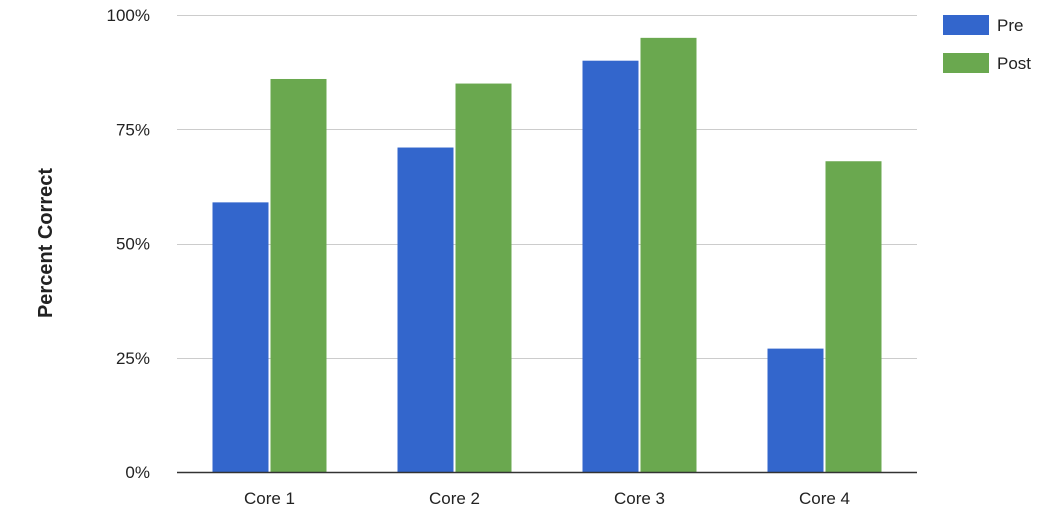  I want to click on y-tick-label: 50%, so click(133, 244).